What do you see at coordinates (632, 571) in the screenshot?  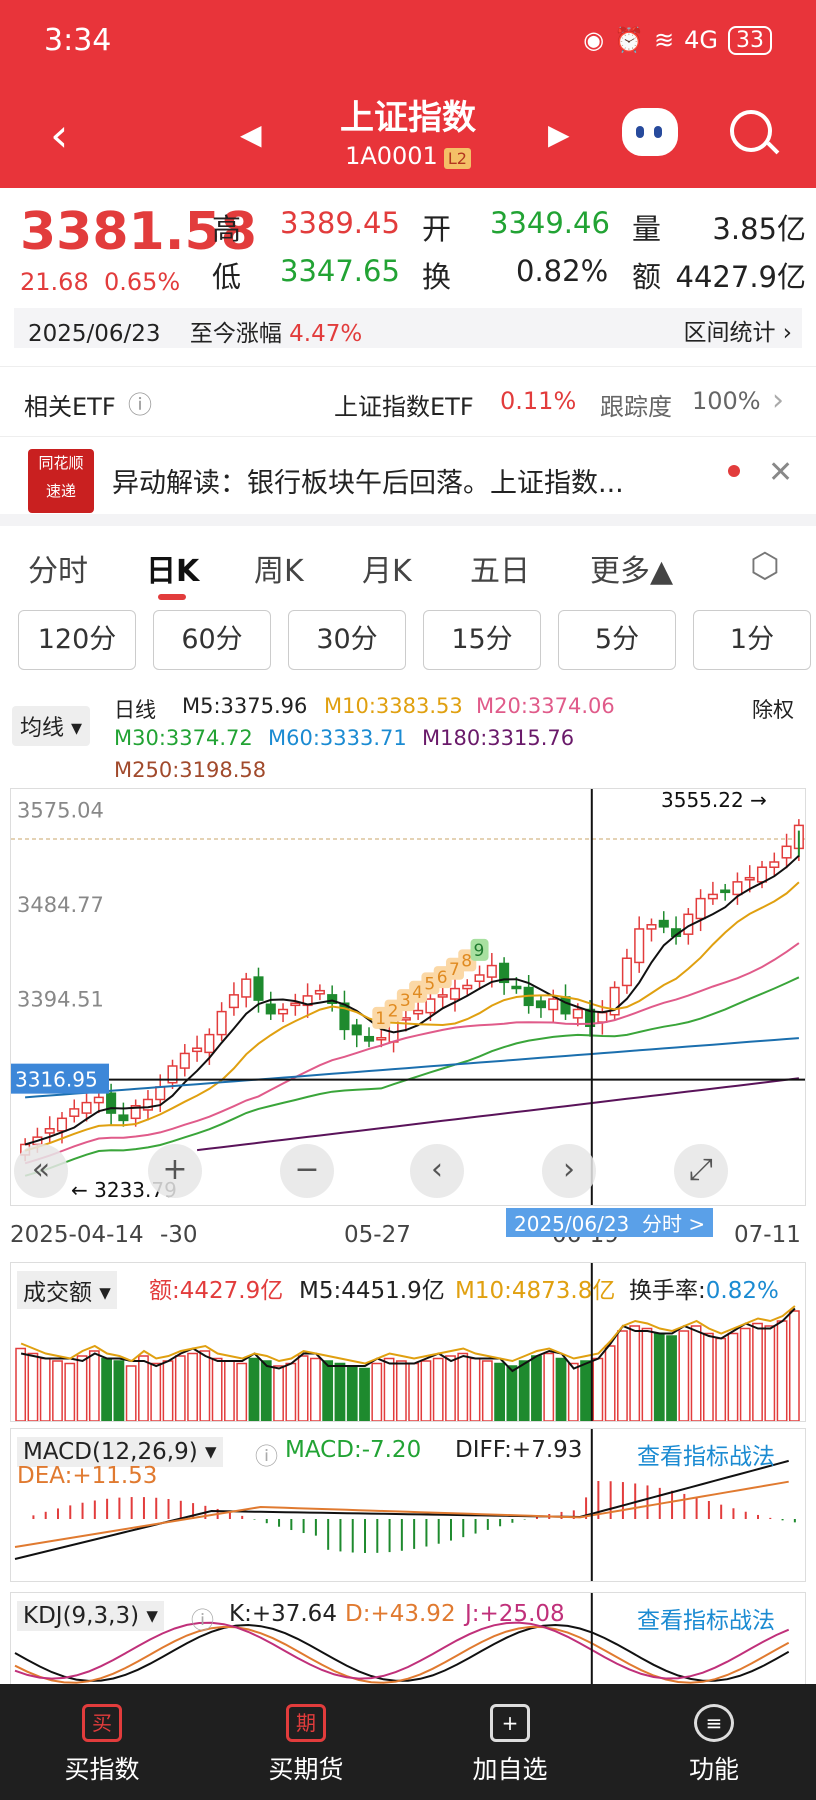 I see `tab-more: 更多▲` at bounding box center [632, 571].